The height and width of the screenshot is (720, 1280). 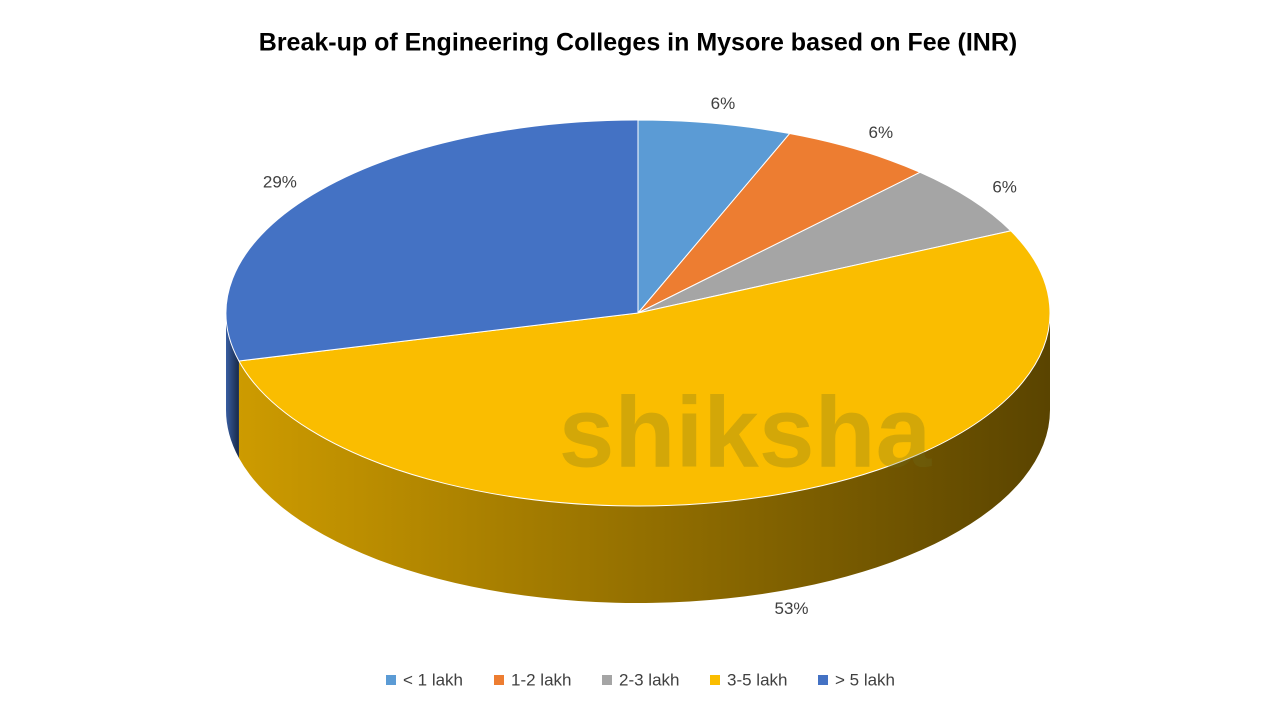 What do you see at coordinates (232, 385) in the screenshot?
I see `pie-side` at bounding box center [232, 385].